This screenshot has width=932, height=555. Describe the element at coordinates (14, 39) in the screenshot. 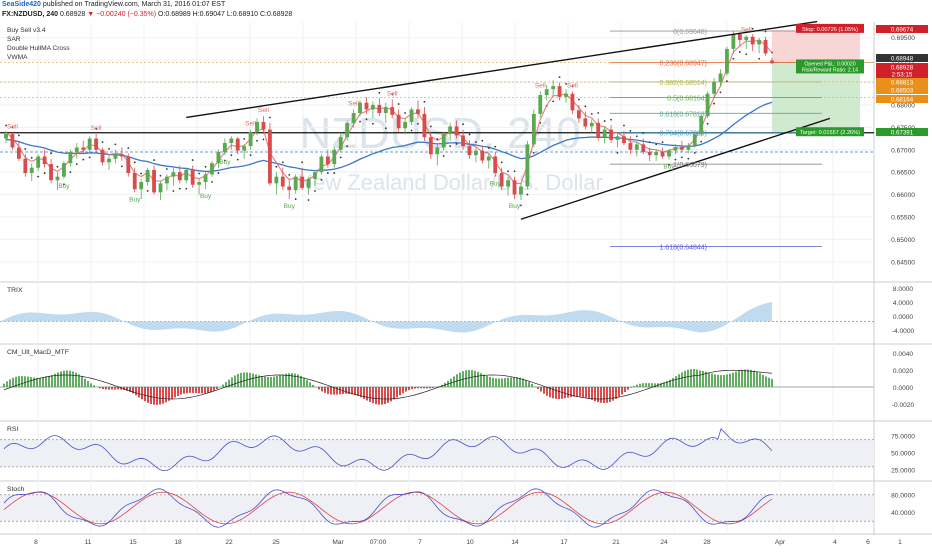

I see `indicator-sar: SAR` at that location.